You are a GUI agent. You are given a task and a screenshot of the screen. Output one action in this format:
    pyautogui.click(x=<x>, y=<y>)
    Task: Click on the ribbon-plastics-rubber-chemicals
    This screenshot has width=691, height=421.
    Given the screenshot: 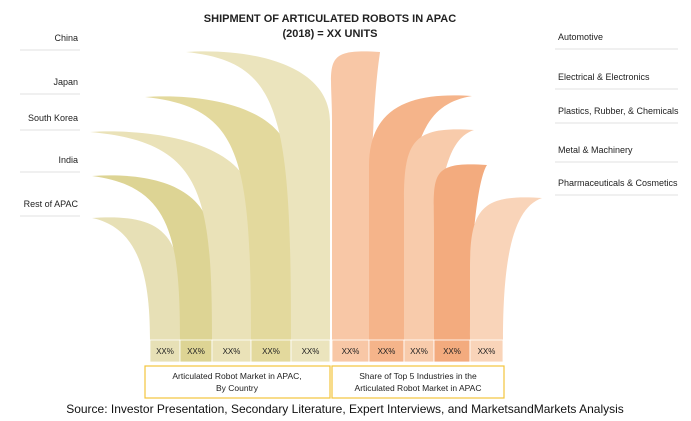 What is the action you would take?
    pyautogui.click(x=439, y=234)
    